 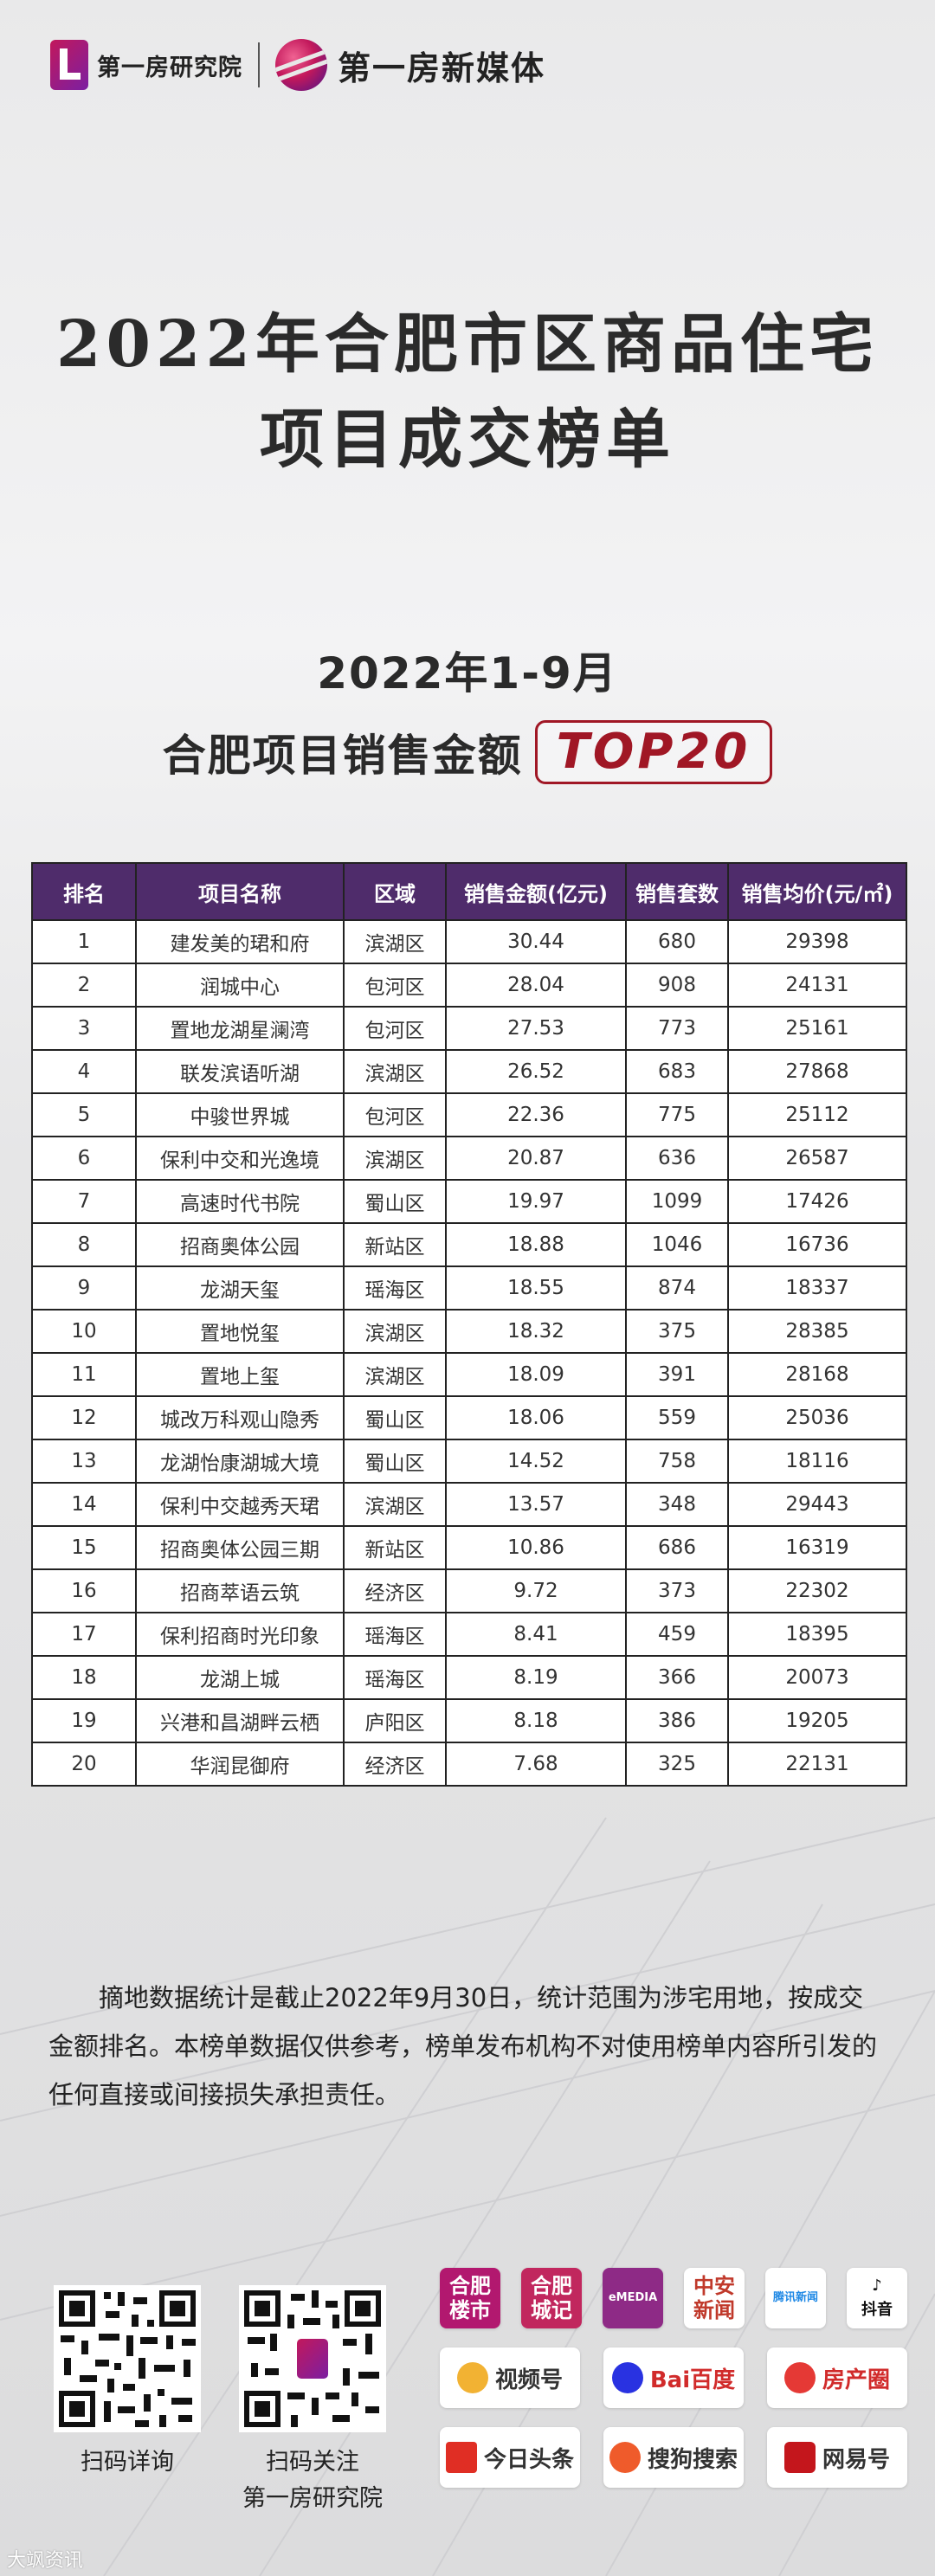 I want to click on rank-cell: 3, so click(x=84, y=1028).